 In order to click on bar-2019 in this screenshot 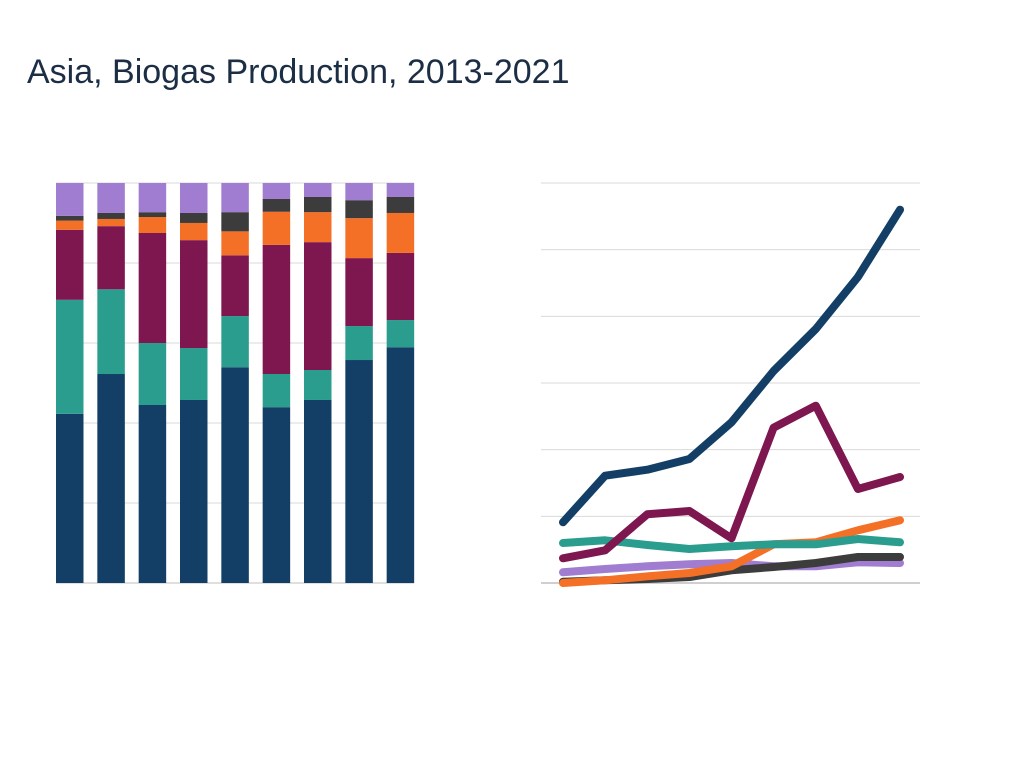, I will do `click(318, 383)`.